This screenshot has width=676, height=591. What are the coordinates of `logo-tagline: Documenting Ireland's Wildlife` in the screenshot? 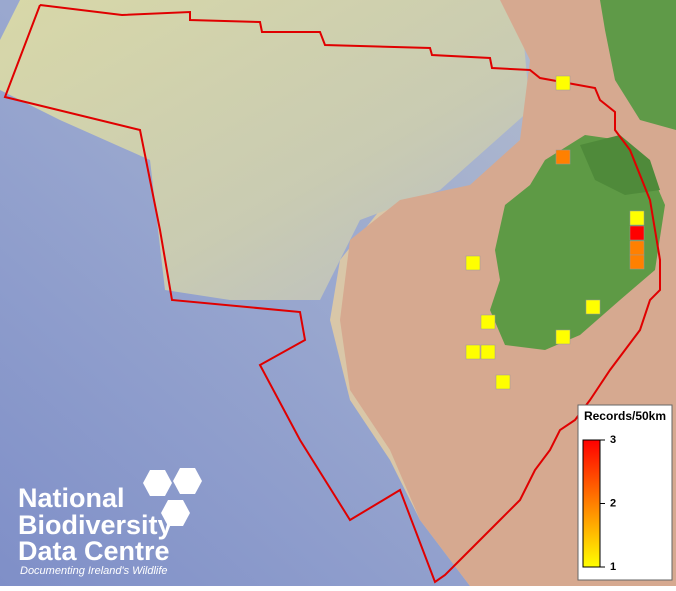 It's located at (94, 571).